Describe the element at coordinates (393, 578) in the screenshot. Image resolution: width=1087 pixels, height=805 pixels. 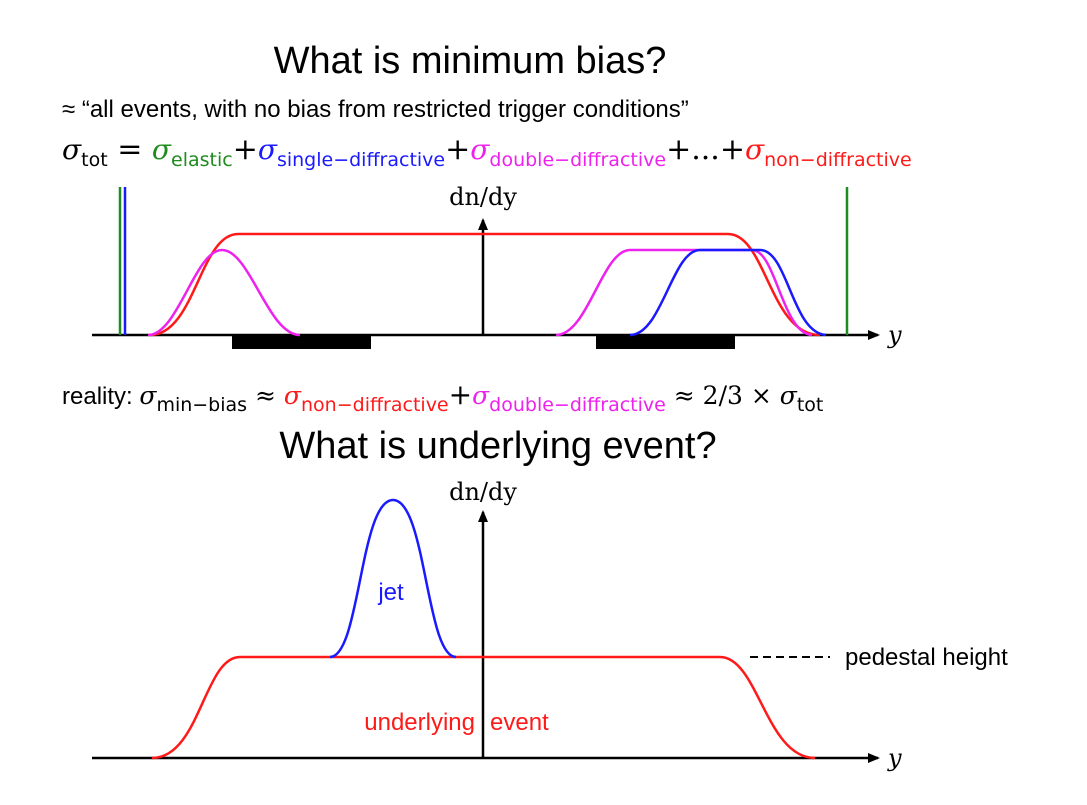
I see `jet-curve` at that location.